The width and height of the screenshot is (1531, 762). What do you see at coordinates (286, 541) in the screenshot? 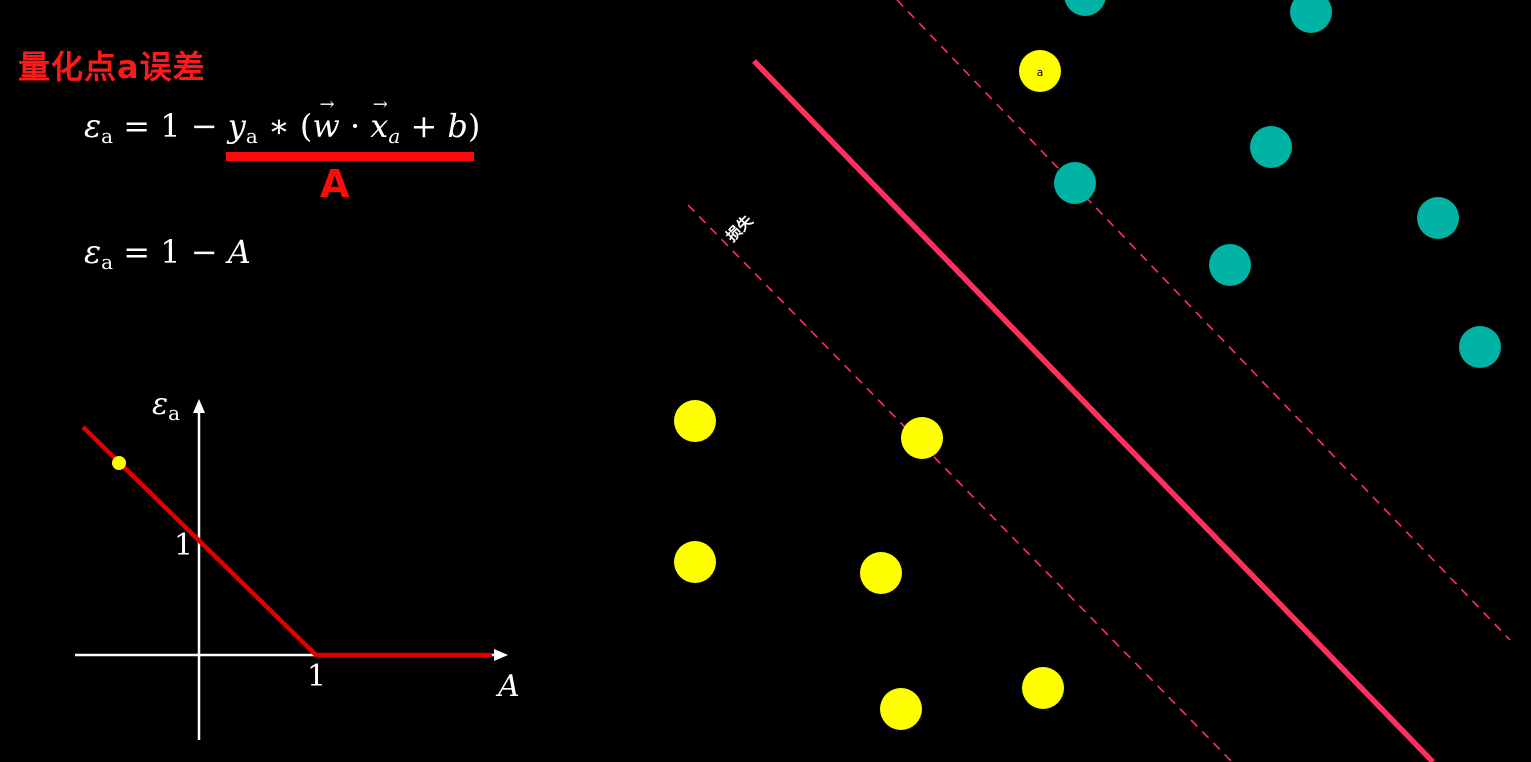
I see `hinge-line` at bounding box center [286, 541].